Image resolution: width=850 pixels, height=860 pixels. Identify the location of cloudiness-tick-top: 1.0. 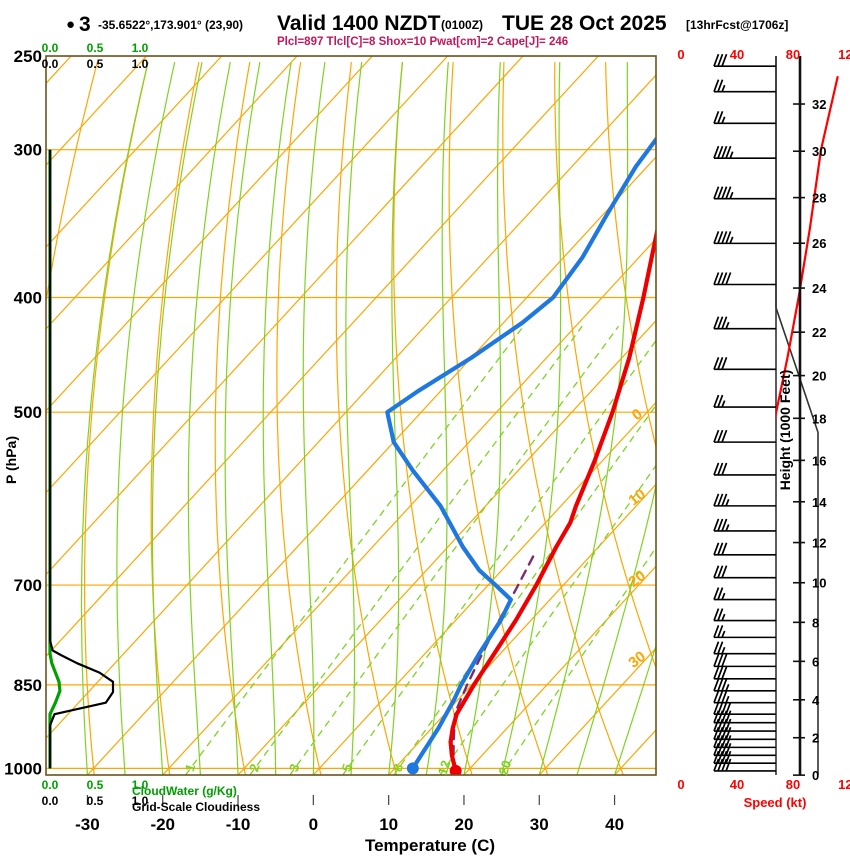
(140, 64).